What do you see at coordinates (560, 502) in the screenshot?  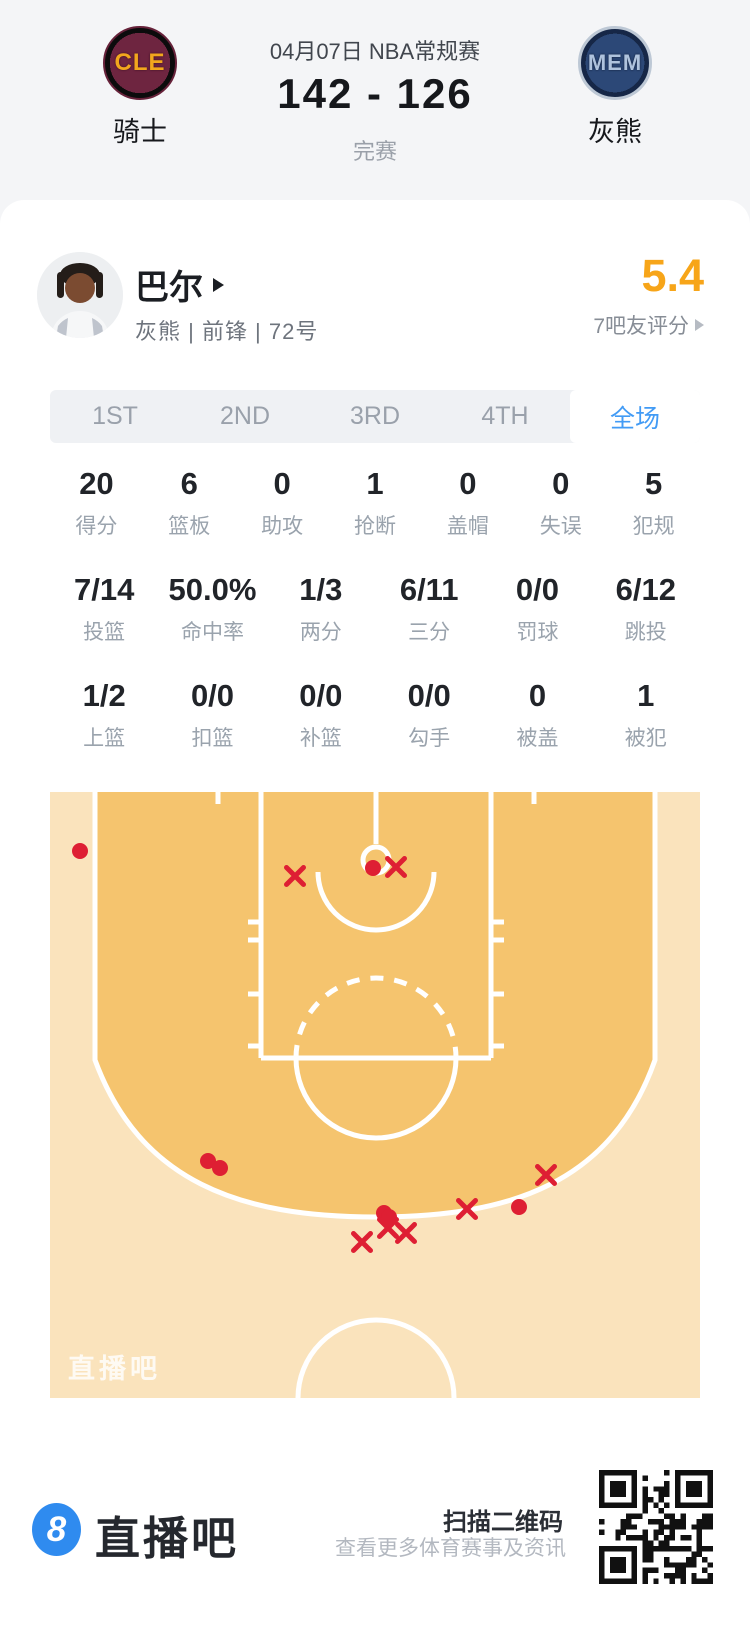 I see `stat-turnovers: 0 失误` at bounding box center [560, 502].